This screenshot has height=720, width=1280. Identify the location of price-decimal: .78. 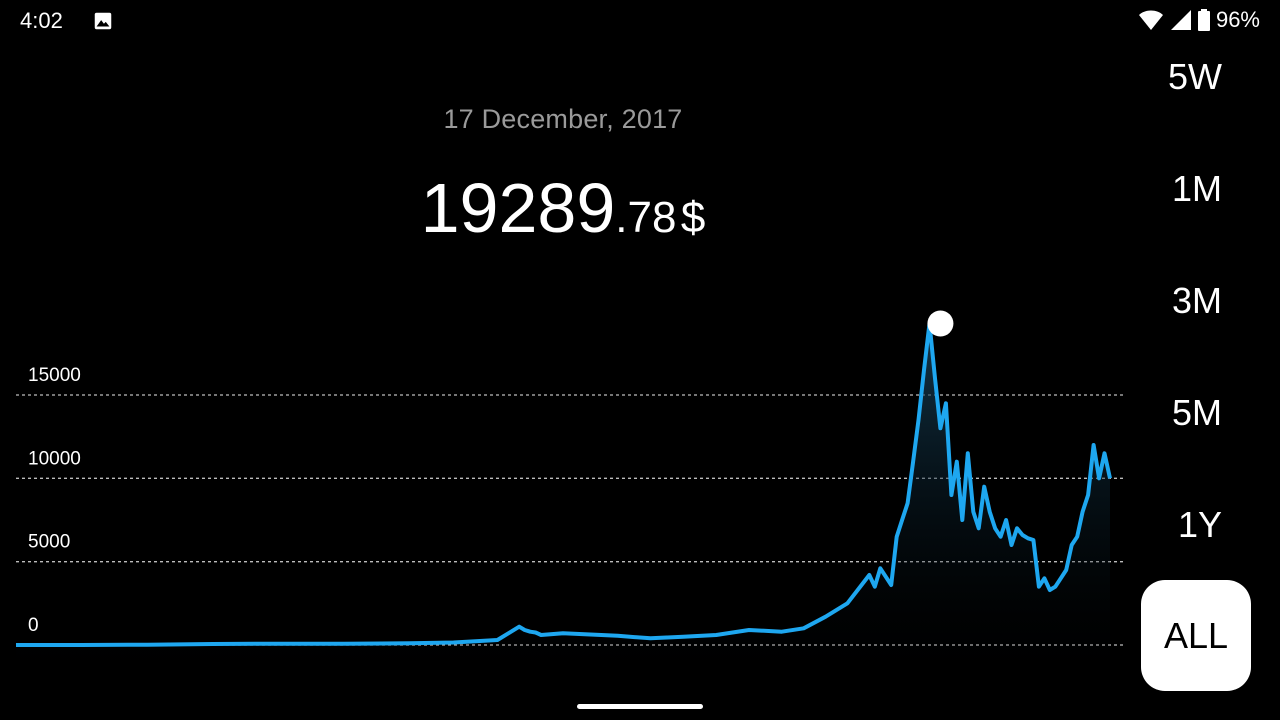
(646, 217).